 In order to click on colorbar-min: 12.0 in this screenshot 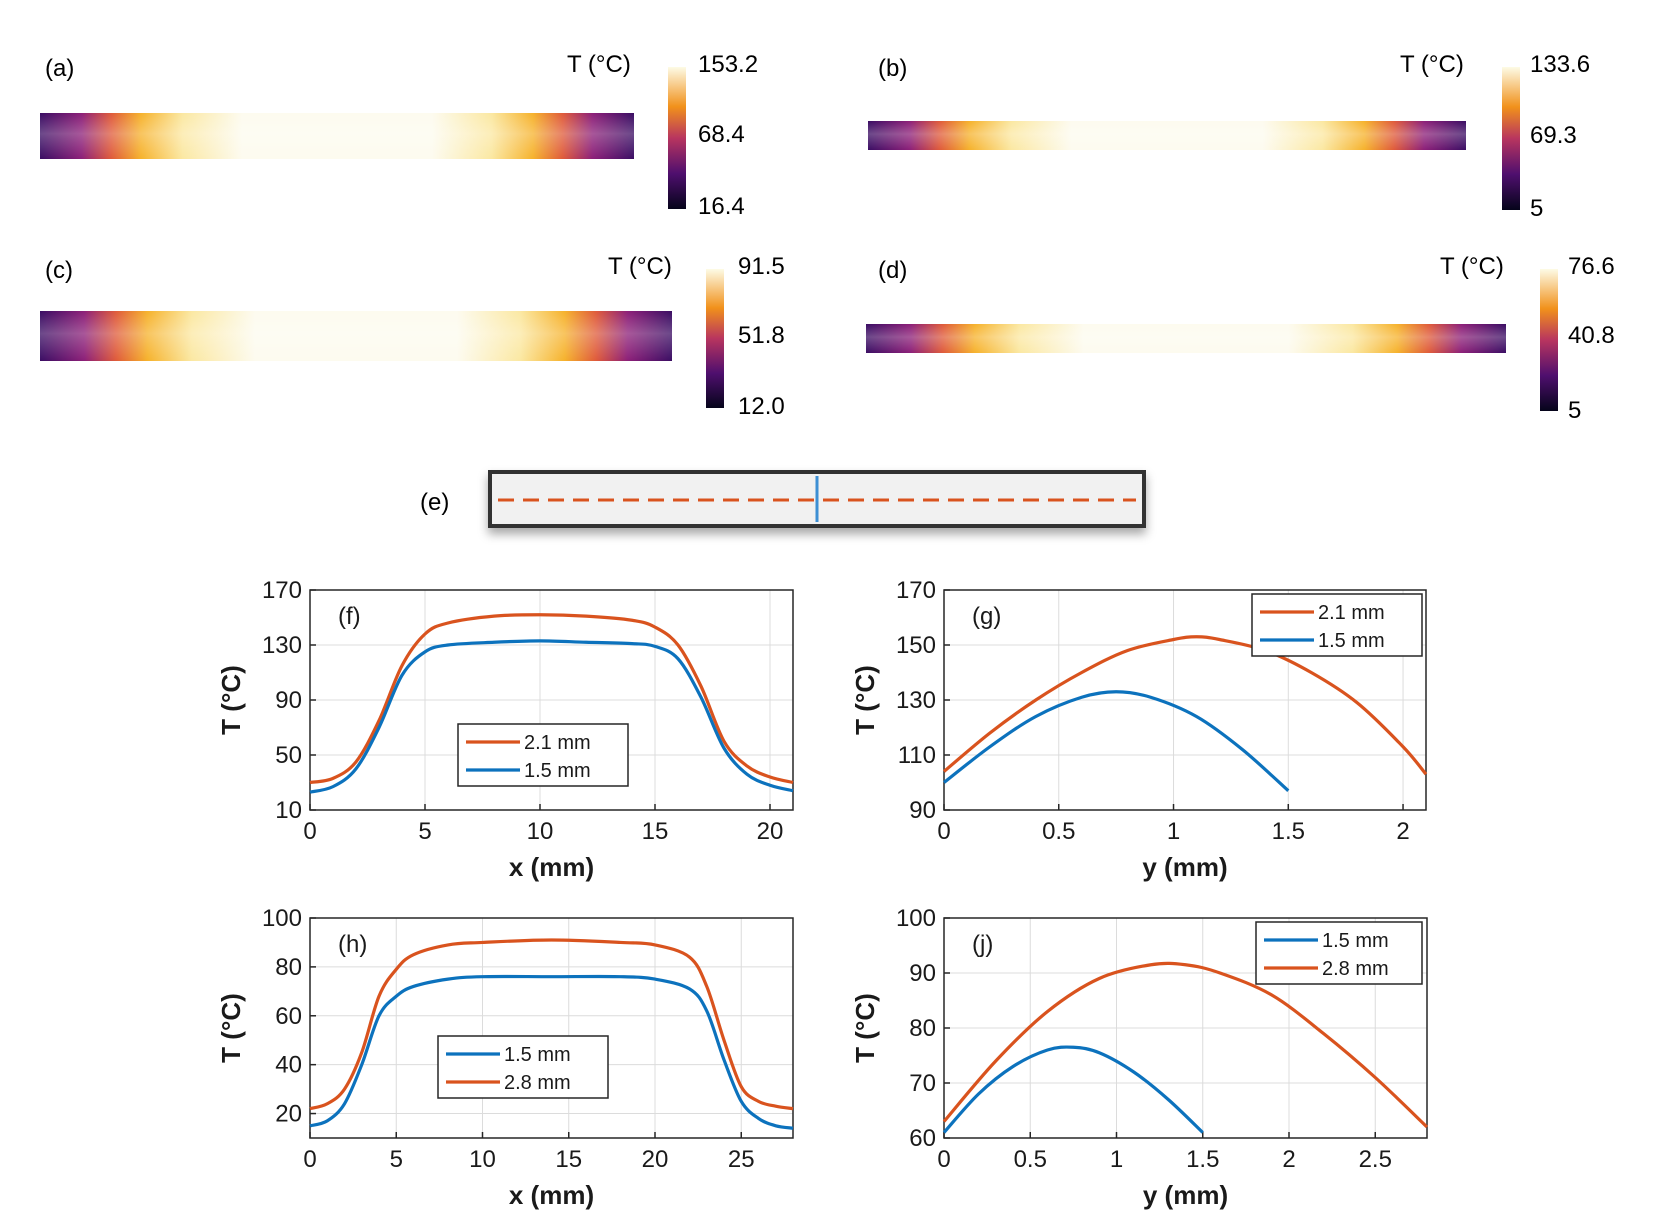, I will do `click(761, 406)`.